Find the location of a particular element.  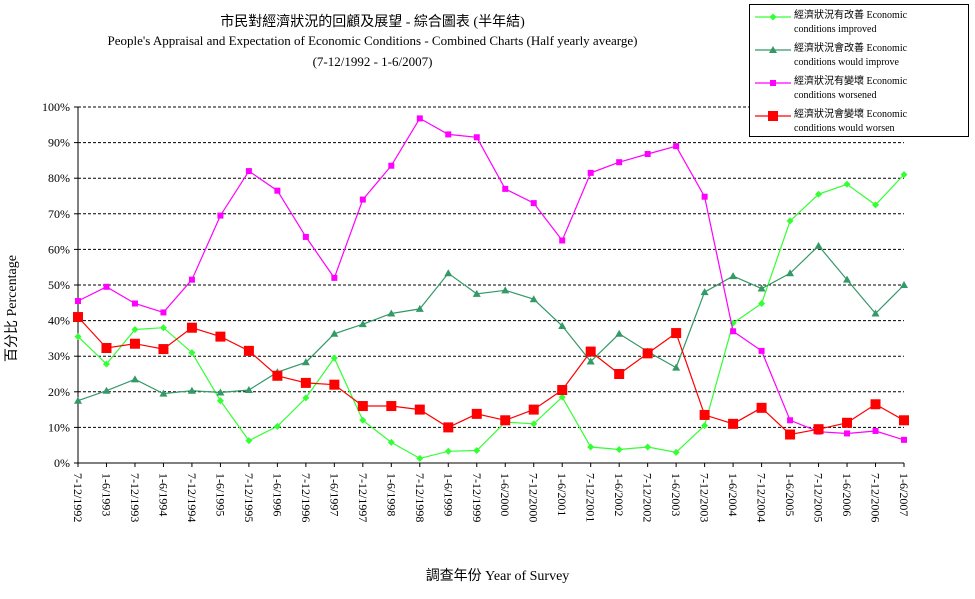

x-tick-label: 7-12/2006 is located at coordinates (876, 497).